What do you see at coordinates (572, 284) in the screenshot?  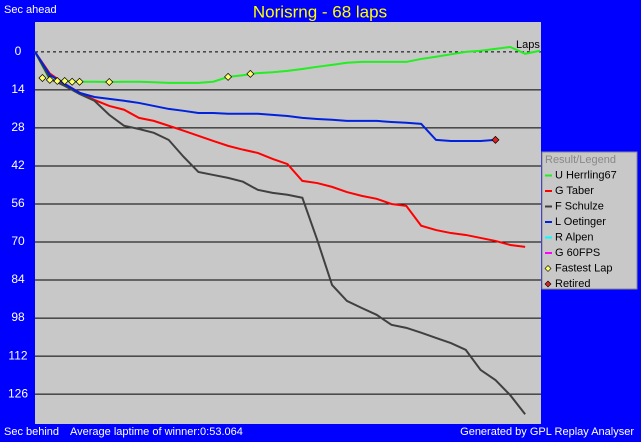 I see `legend-label: Retired` at bounding box center [572, 284].